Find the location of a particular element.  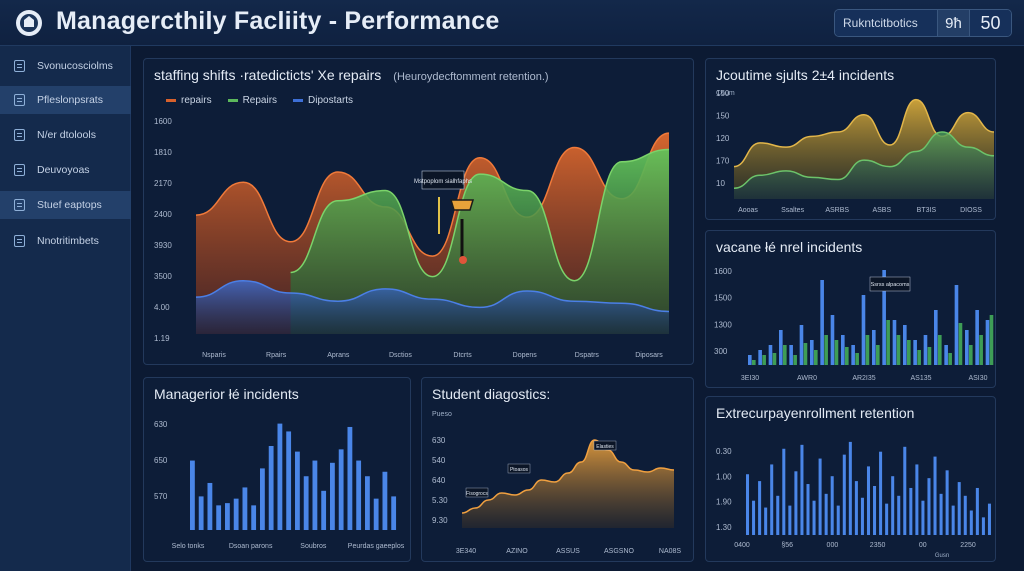

bottom-mid-annotations: Fisogrocs Ptoasos Elasties is located at coordinates (541, 469).